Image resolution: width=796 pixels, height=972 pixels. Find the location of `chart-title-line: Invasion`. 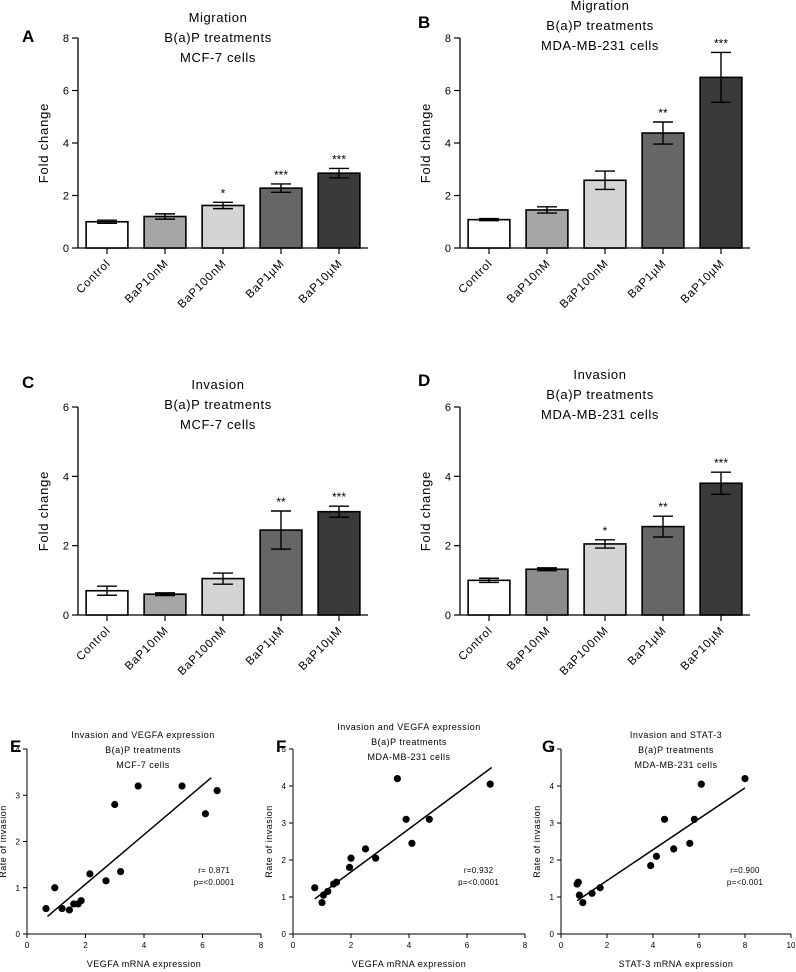

chart-title-line: Invasion is located at coordinates (217, 384).